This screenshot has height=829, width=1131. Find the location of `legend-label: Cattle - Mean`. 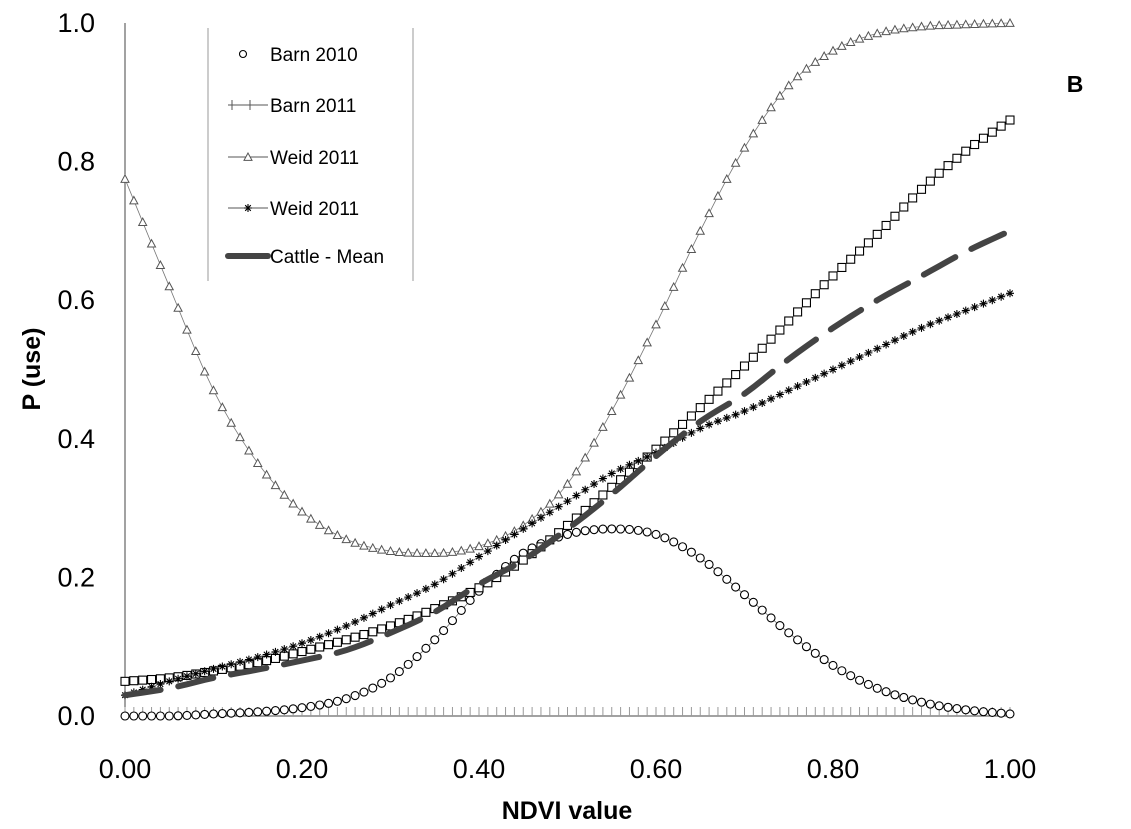

legend-label: Cattle - Mean is located at coordinates (327, 257).